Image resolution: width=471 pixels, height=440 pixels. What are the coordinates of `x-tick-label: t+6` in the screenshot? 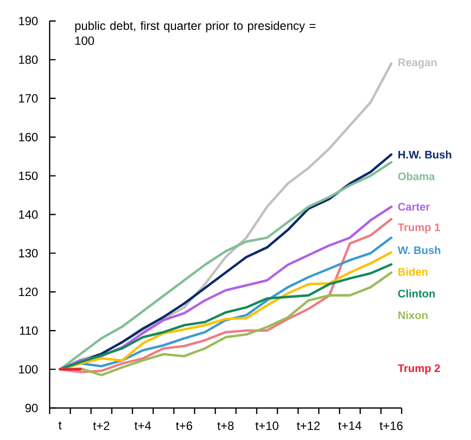 It's located at (184, 426).